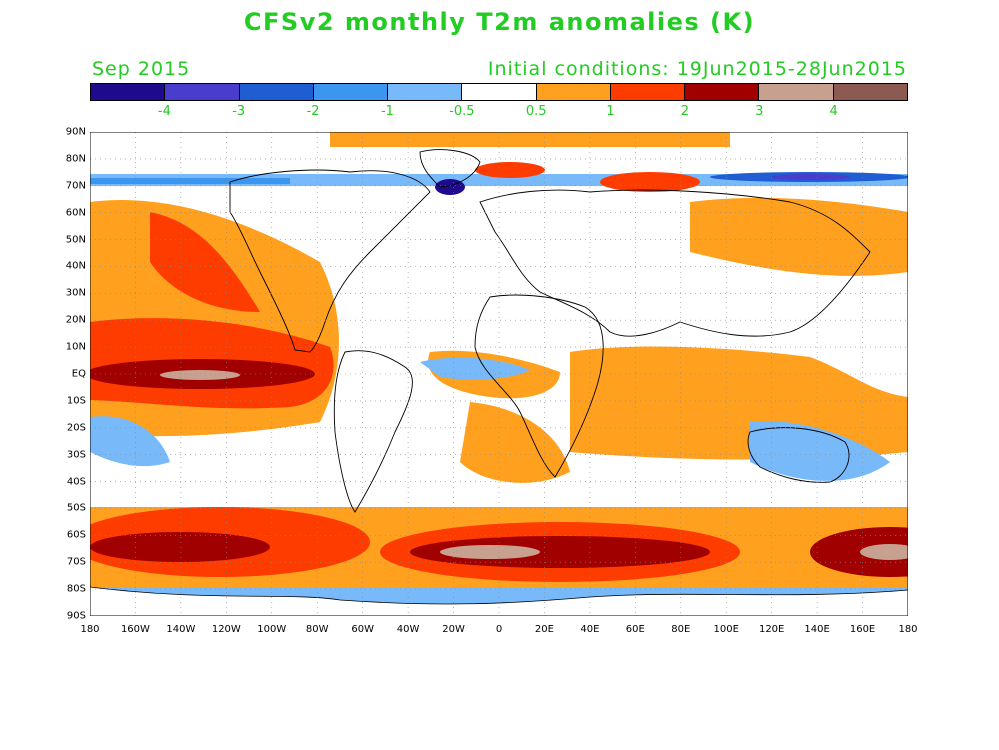  Describe the element at coordinates (759, 111) in the screenshot. I see `colorbar-label: 3` at that location.